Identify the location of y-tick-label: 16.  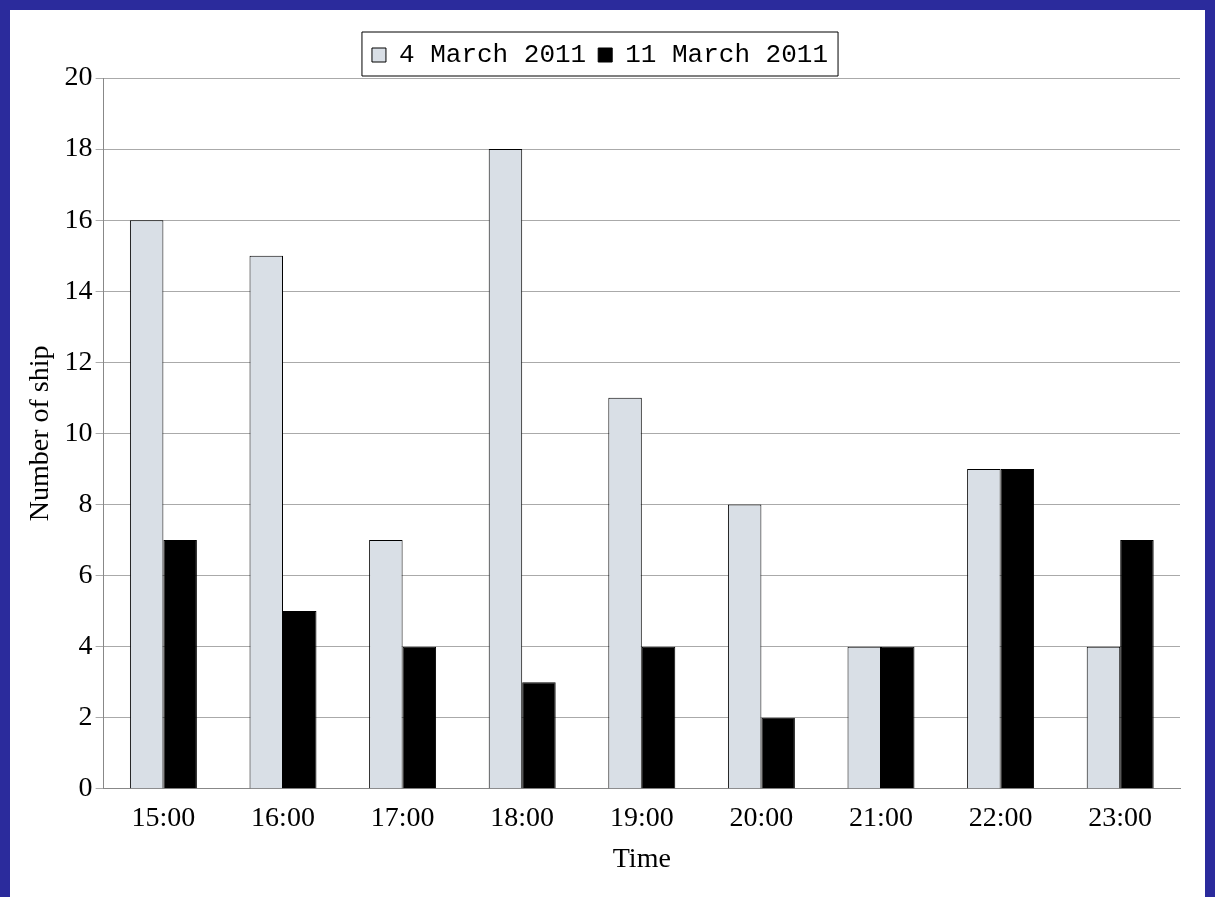
(78, 218).